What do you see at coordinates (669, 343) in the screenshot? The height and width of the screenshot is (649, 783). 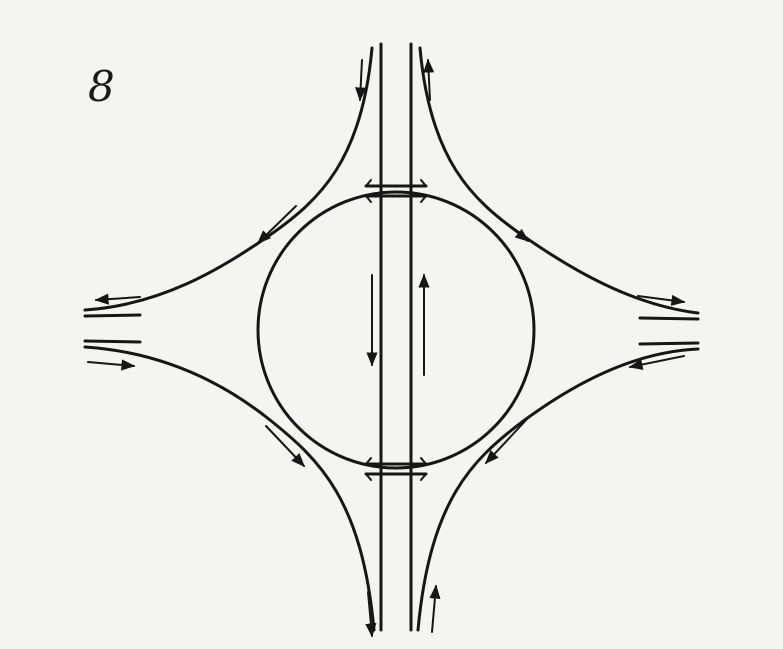 I see `east-road-lower` at bounding box center [669, 343].